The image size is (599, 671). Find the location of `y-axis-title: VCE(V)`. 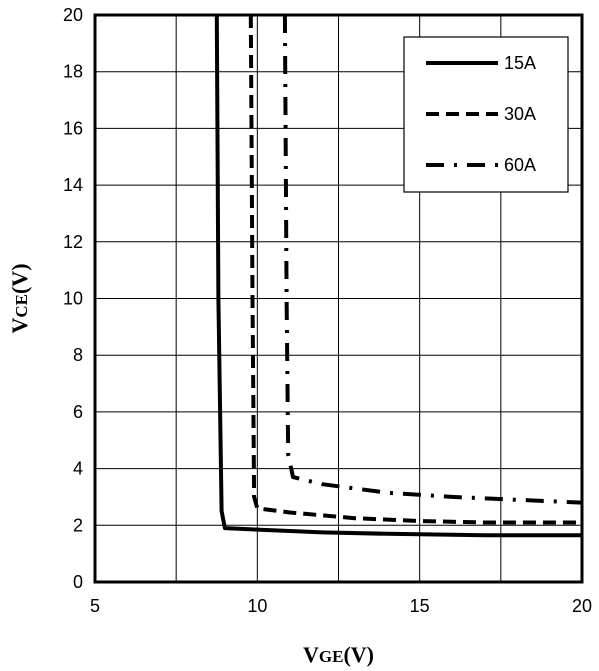

y-axis-title: VCE(V) is located at coordinates (19, 298).